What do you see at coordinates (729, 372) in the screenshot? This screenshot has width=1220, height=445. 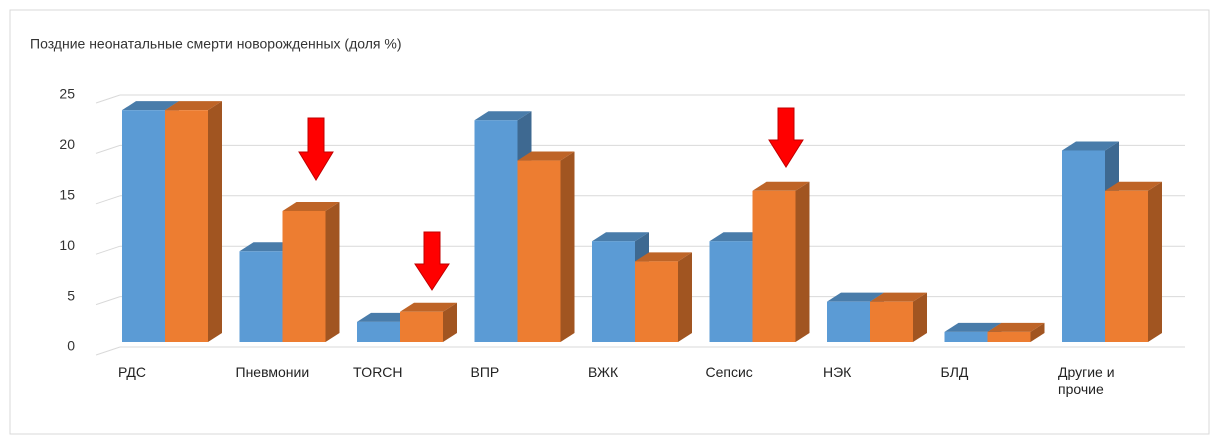 I see `x-tick-label: Сепсис` at bounding box center [729, 372].